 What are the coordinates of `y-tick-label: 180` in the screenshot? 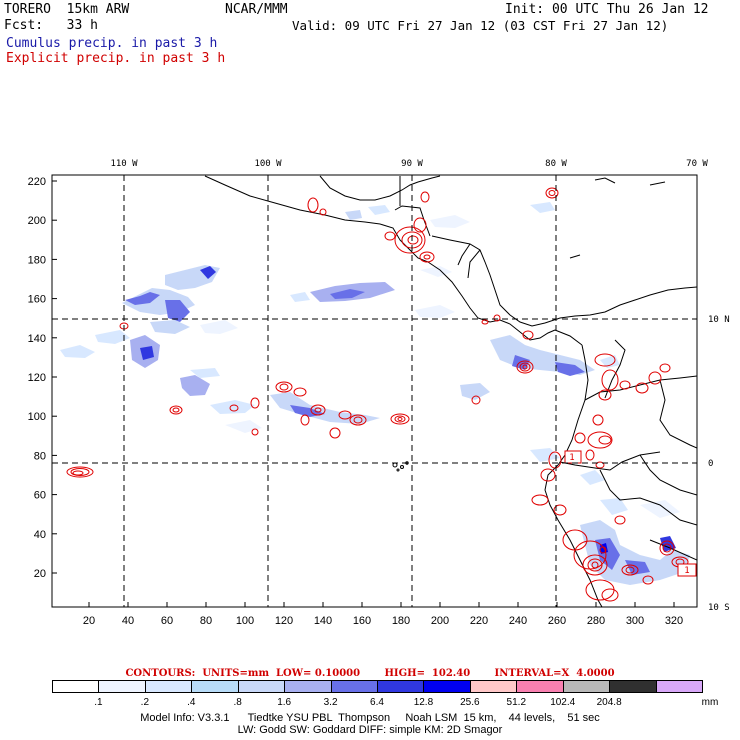 It's located at (37, 260).